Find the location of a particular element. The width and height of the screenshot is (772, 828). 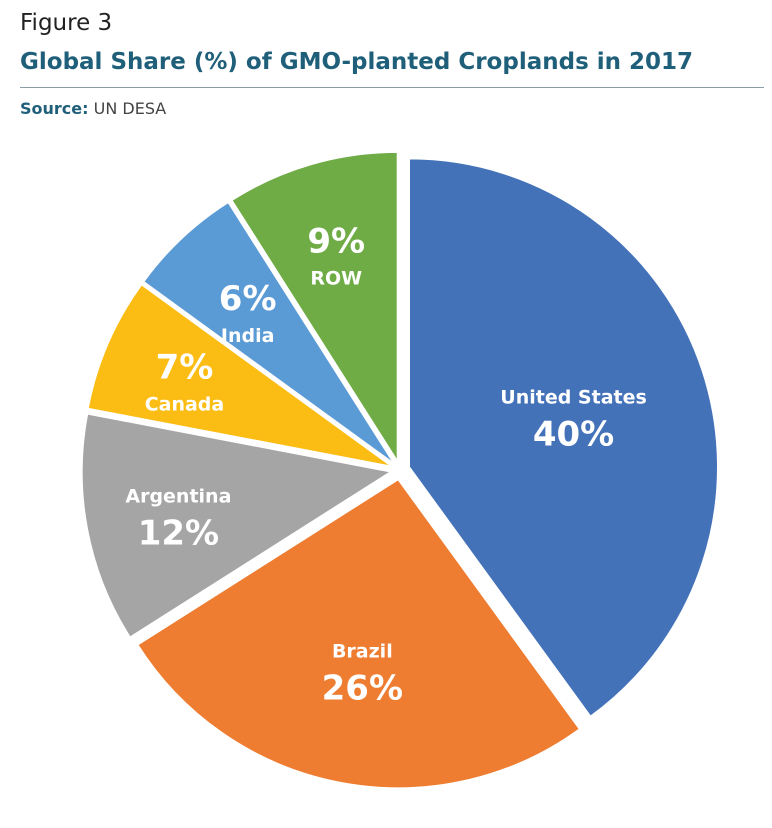

pie-slice-canada is located at coordinates (239, 375).